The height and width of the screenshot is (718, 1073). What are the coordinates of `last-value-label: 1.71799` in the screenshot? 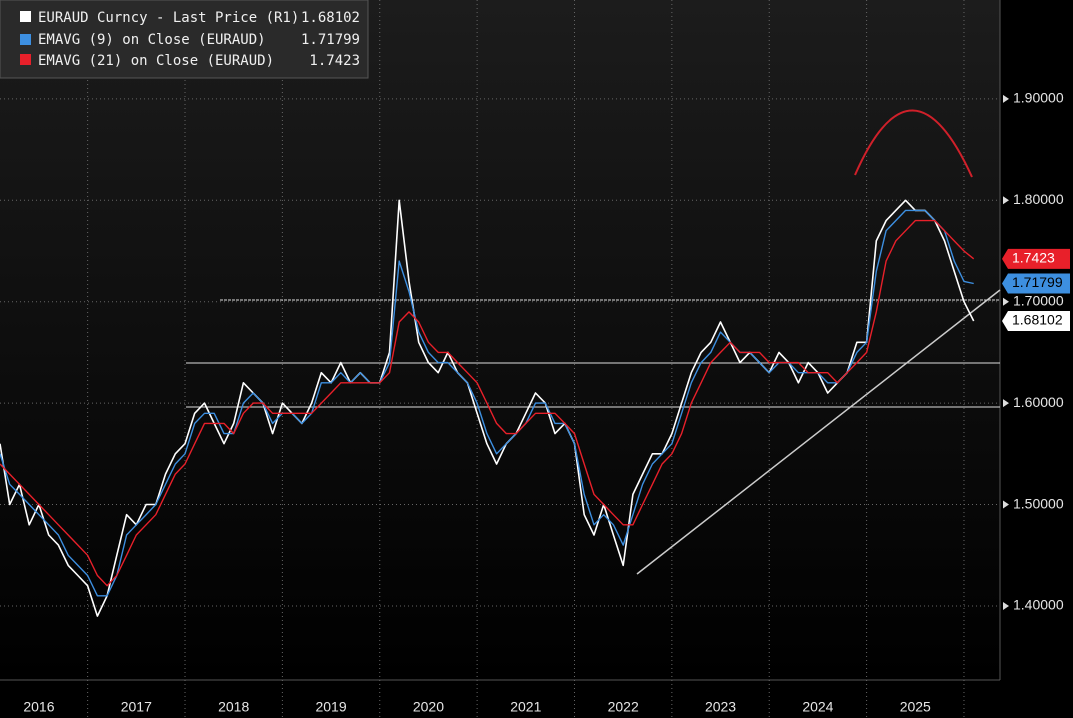 It's located at (1037, 282).